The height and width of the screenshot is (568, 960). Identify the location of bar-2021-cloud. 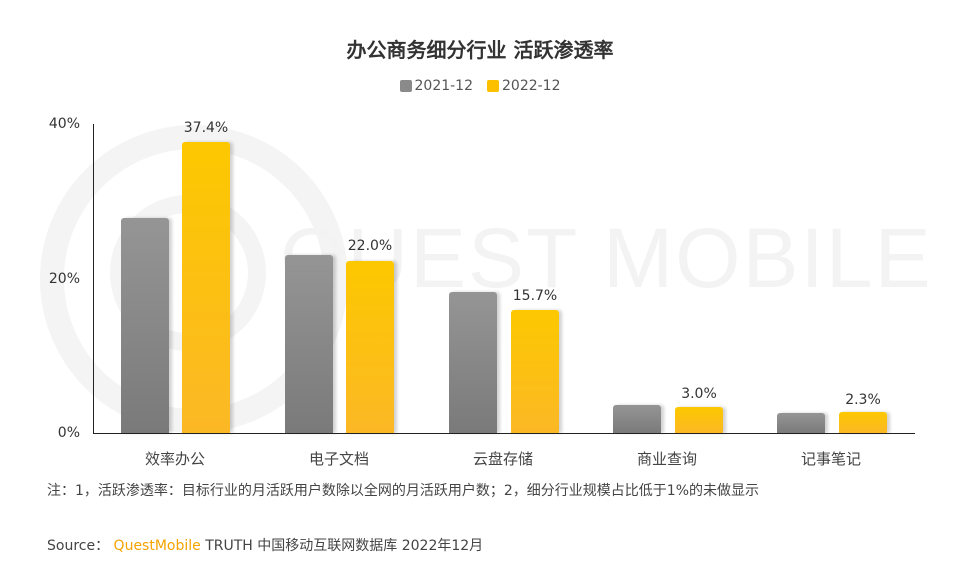
(473, 362).